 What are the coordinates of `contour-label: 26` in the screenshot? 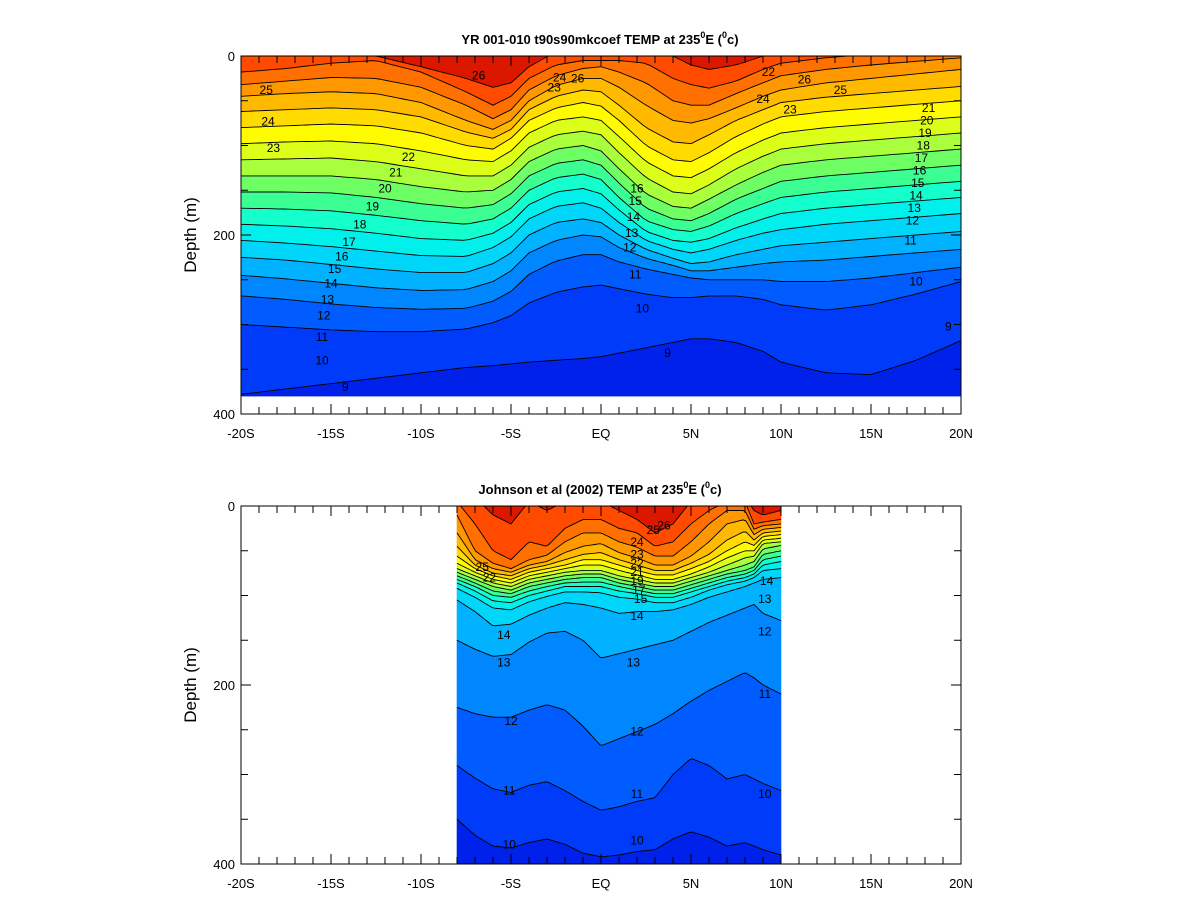 It's located at (479, 76).